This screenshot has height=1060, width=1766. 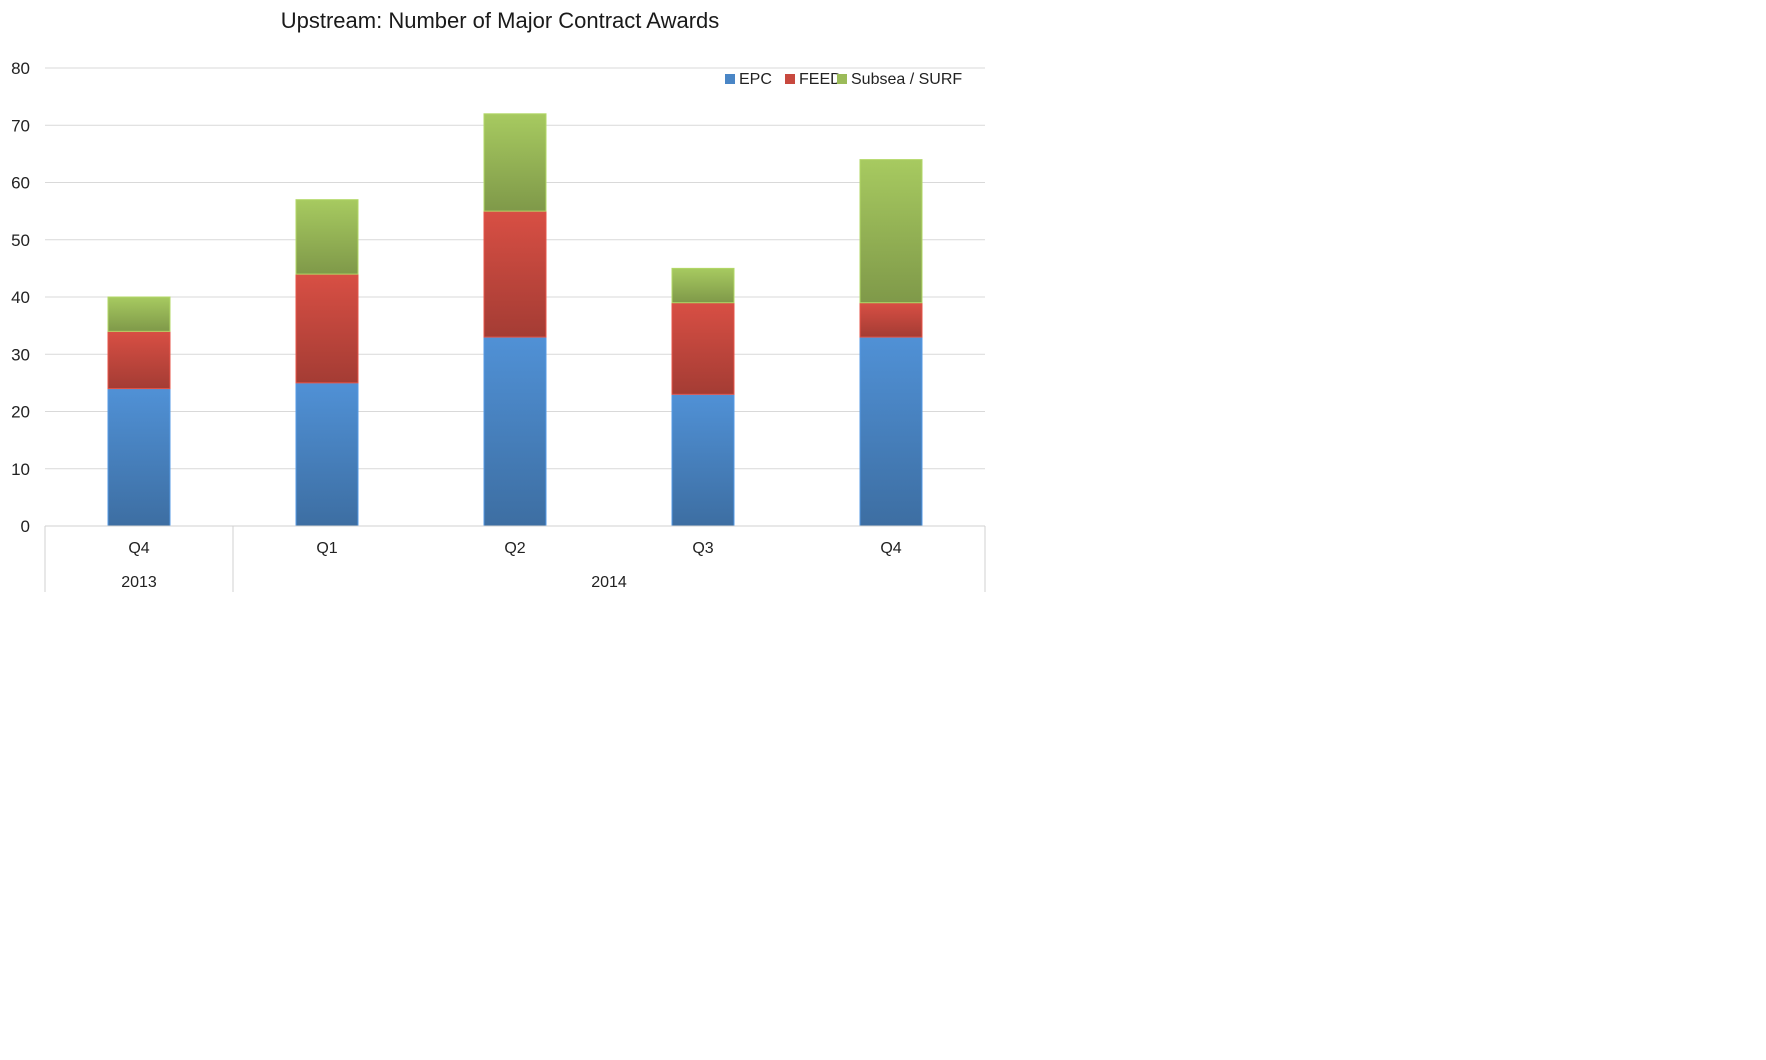 I want to click on y-tick-label: 0, so click(x=25, y=526).